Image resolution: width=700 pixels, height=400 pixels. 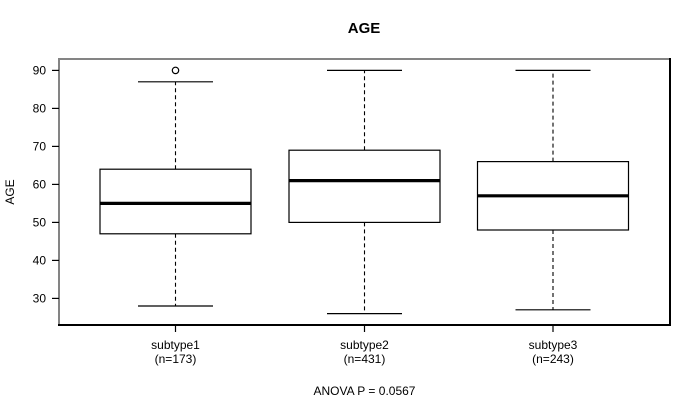 What do you see at coordinates (40, 223) in the screenshot?
I see `y-tick-label-50: 50` at bounding box center [40, 223].